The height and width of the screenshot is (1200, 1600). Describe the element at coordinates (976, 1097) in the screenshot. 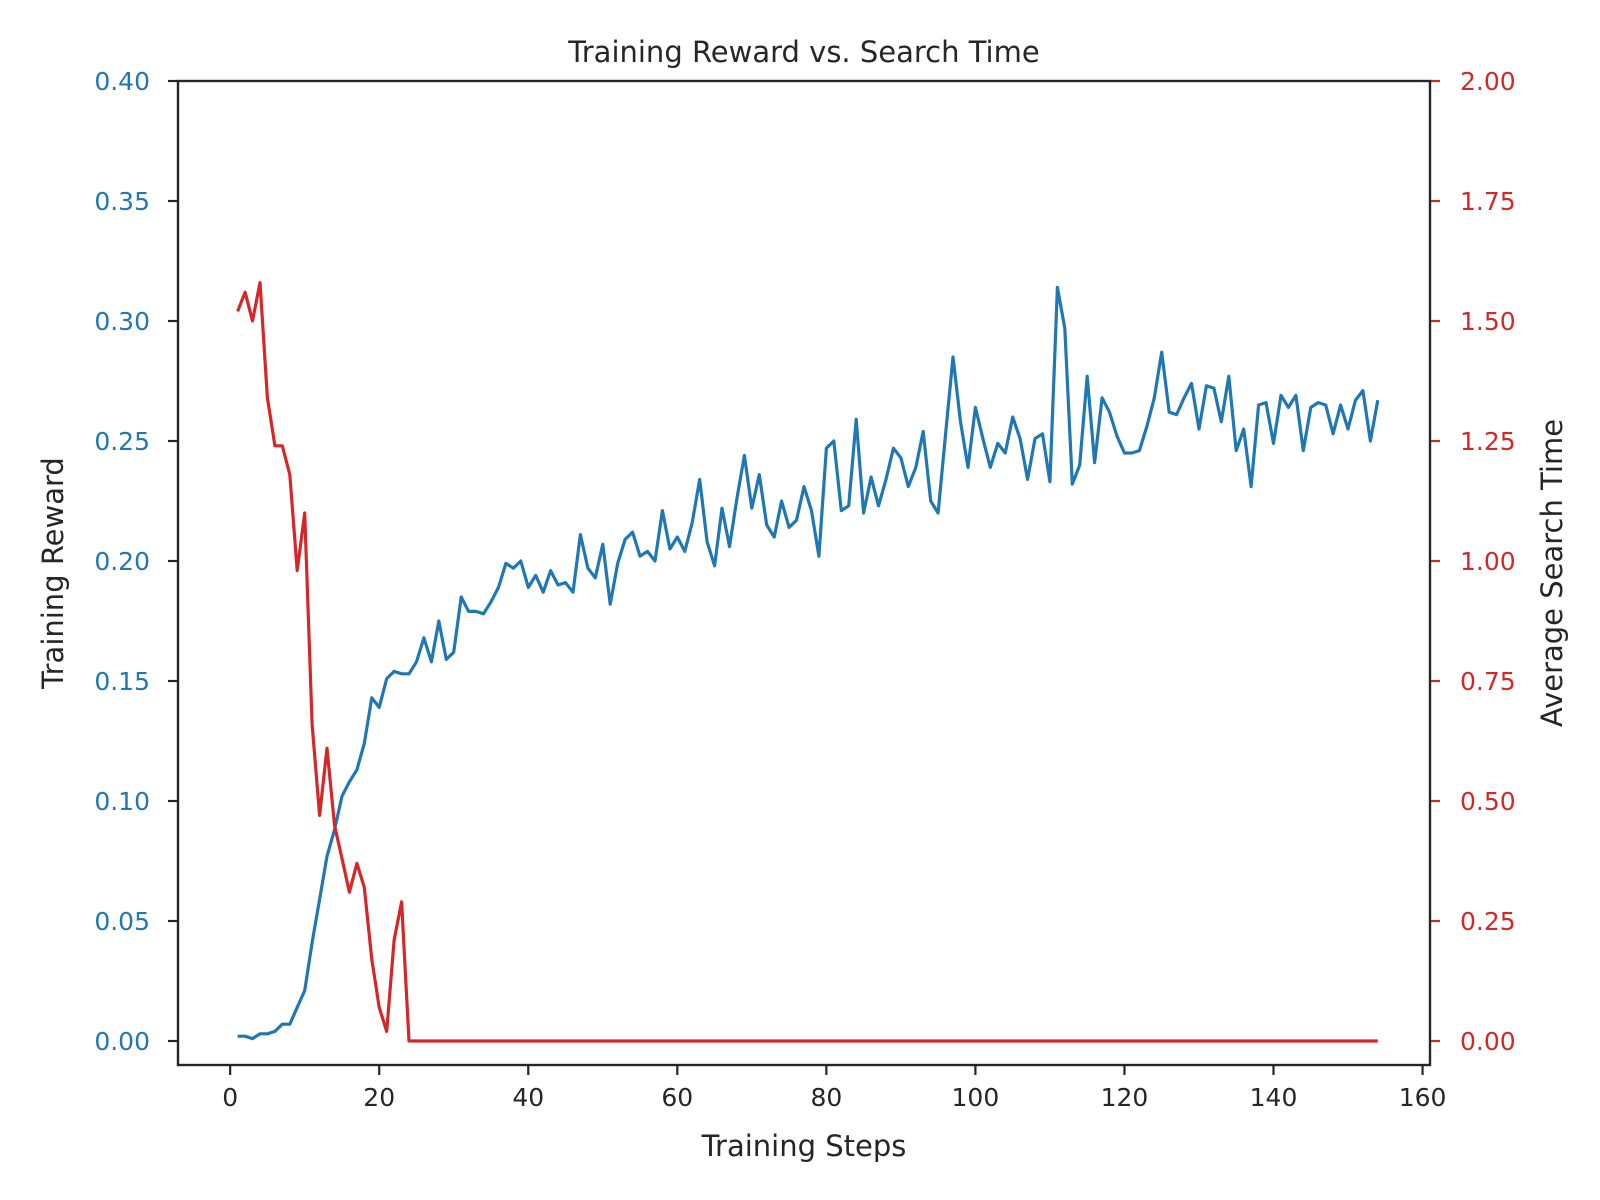

I see `x-tick-label: 100` at that location.